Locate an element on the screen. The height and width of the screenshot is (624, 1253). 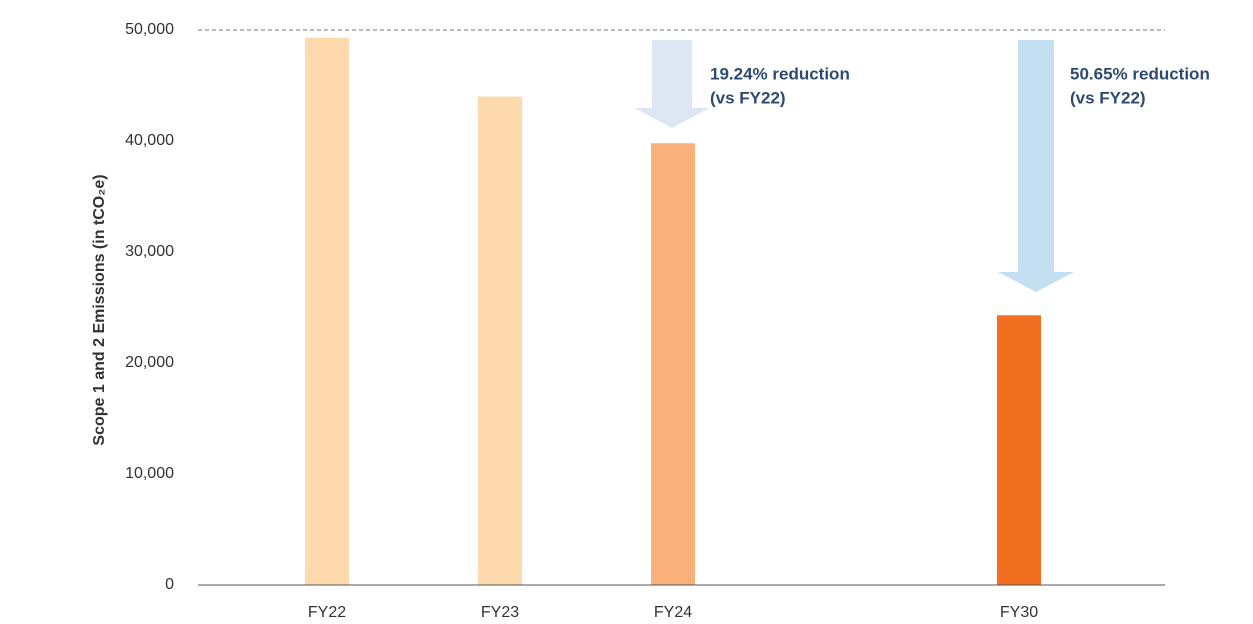
y-tick-label: 40,000 is located at coordinates (149, 140).